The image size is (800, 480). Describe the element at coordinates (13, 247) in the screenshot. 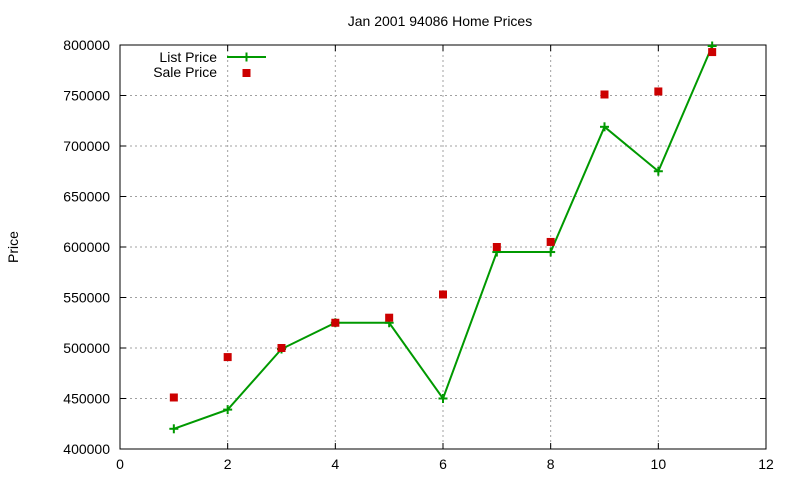

I see `y-axis-label: Price` at that location.